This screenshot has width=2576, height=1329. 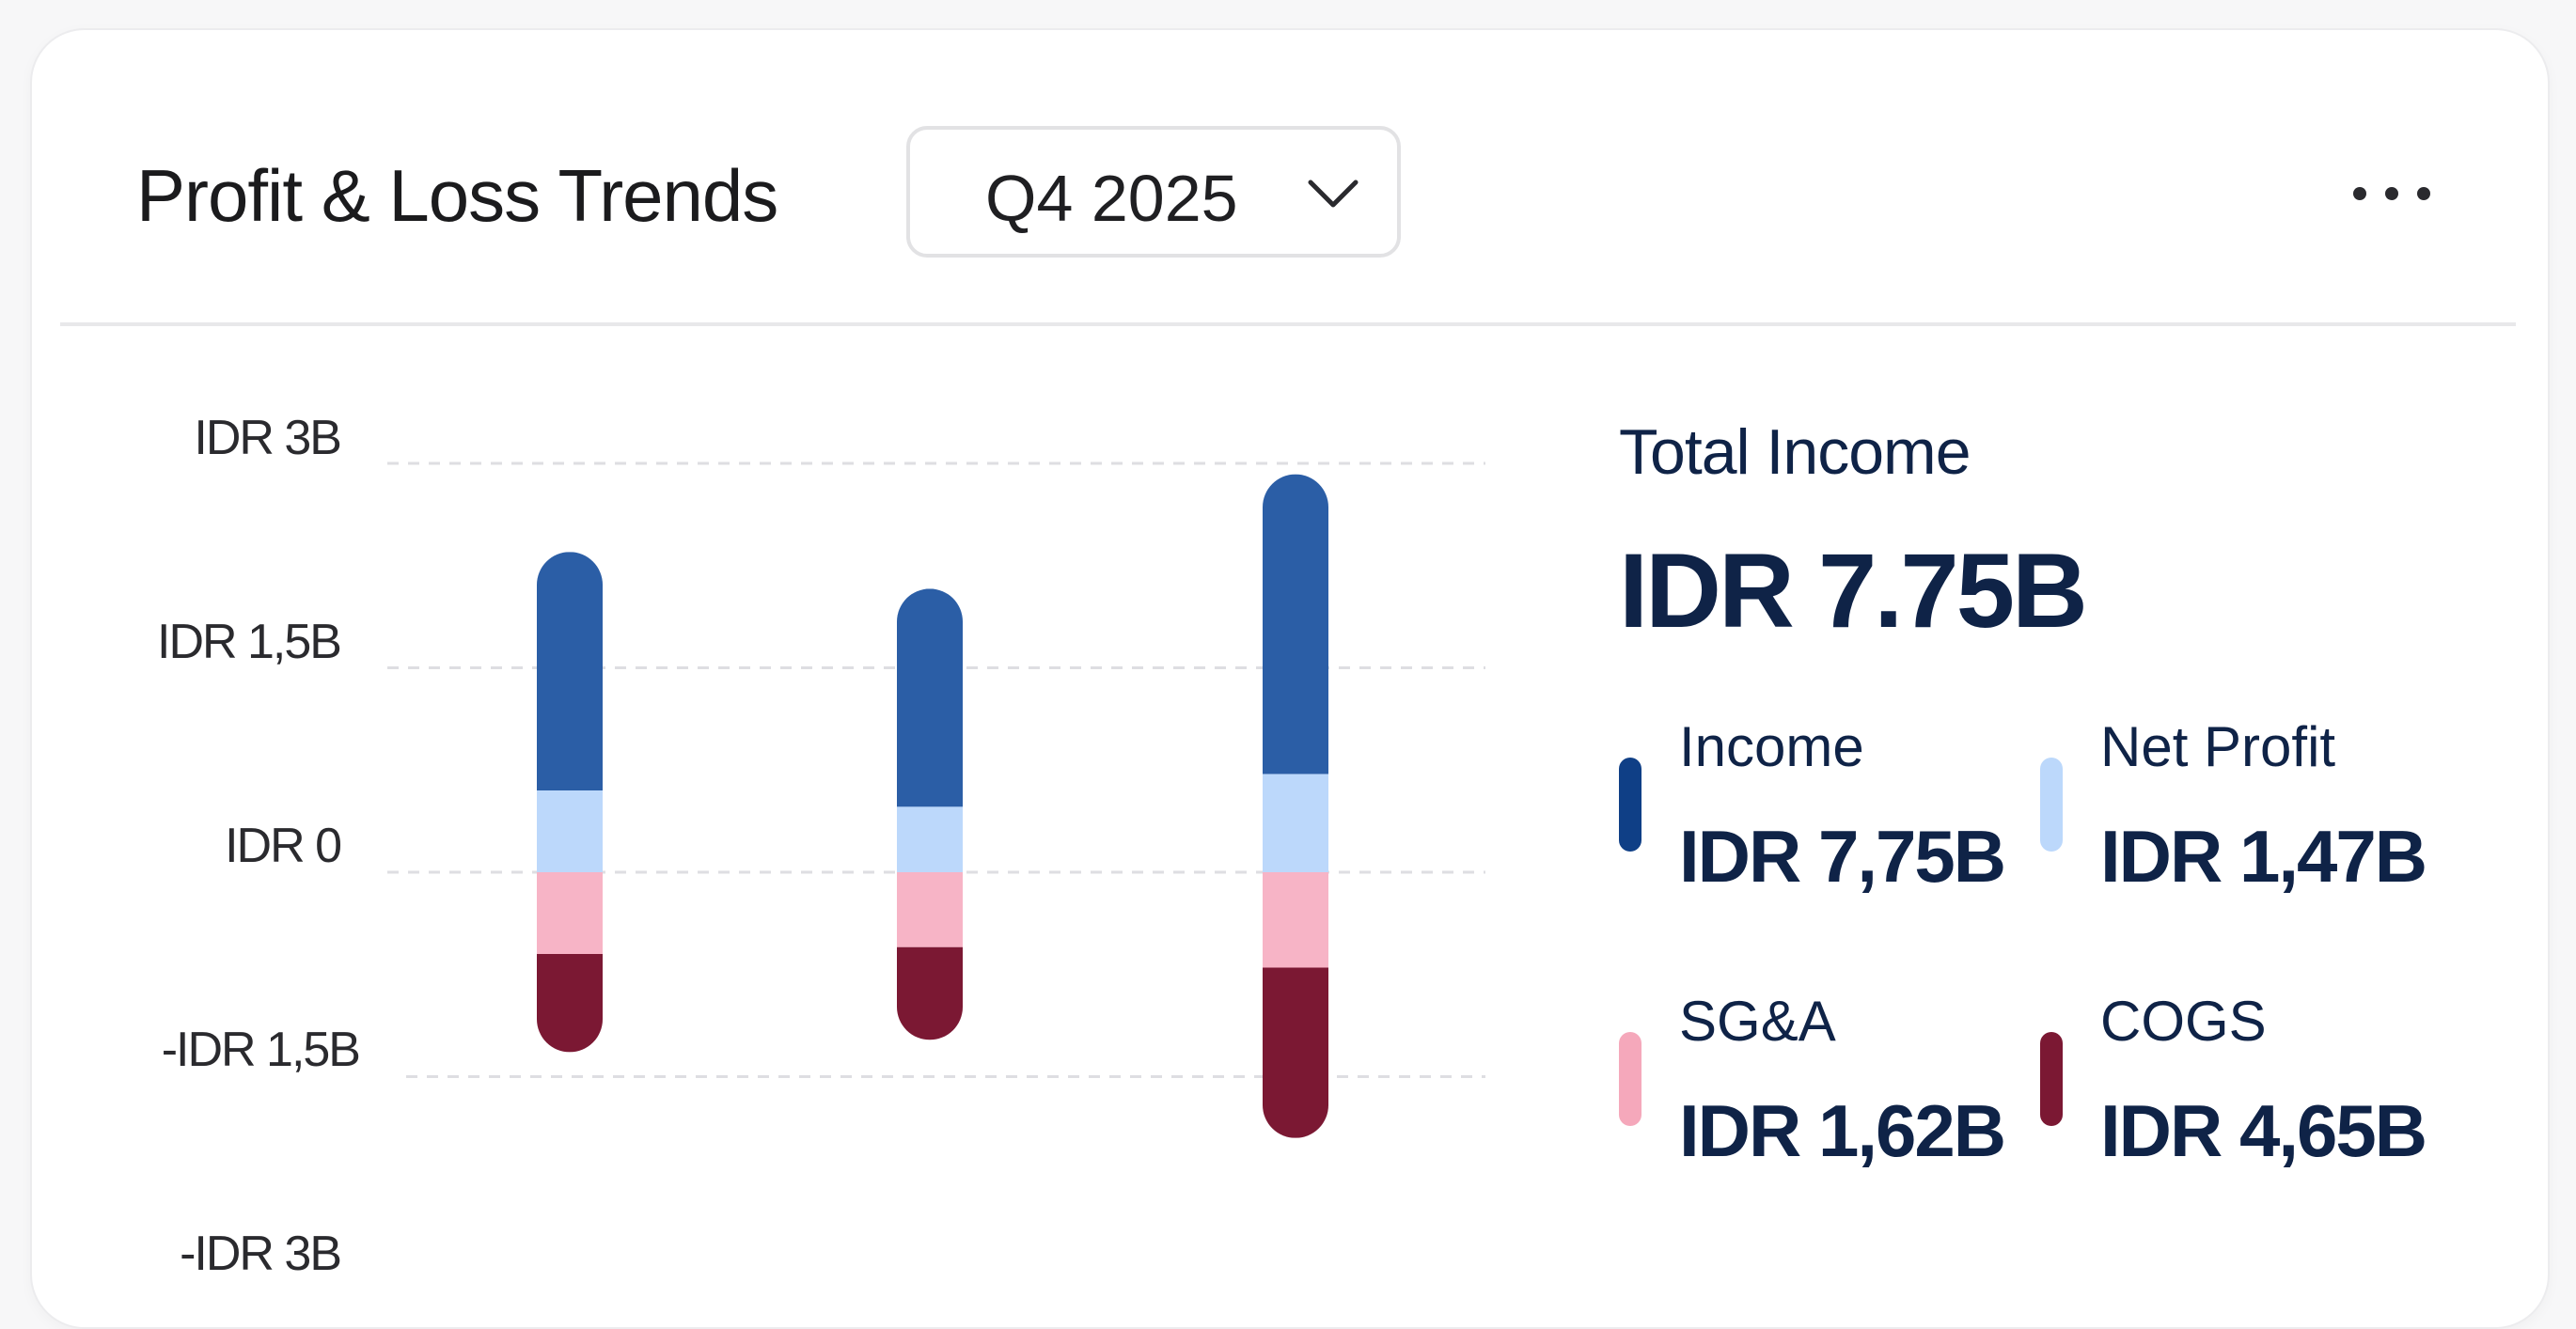 I want to click on more-options-icon, so click(x=2392, y=193).